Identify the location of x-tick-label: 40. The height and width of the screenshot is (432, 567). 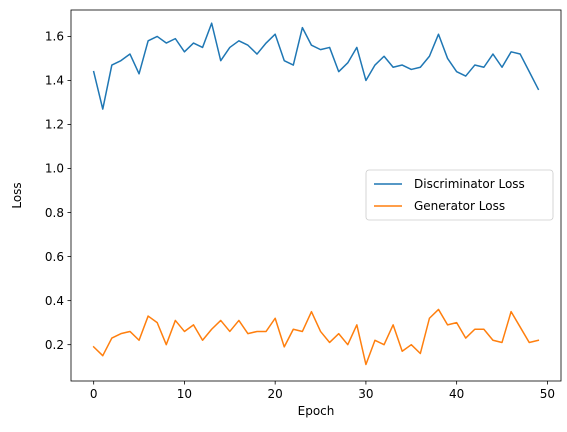
(456, 394).